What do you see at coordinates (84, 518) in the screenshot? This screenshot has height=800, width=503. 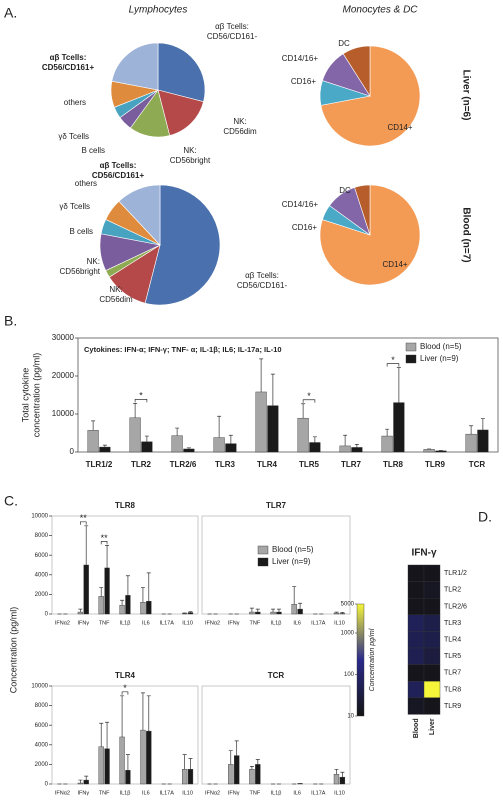 I see `significance-label: **` at bounding box center [84, 518].